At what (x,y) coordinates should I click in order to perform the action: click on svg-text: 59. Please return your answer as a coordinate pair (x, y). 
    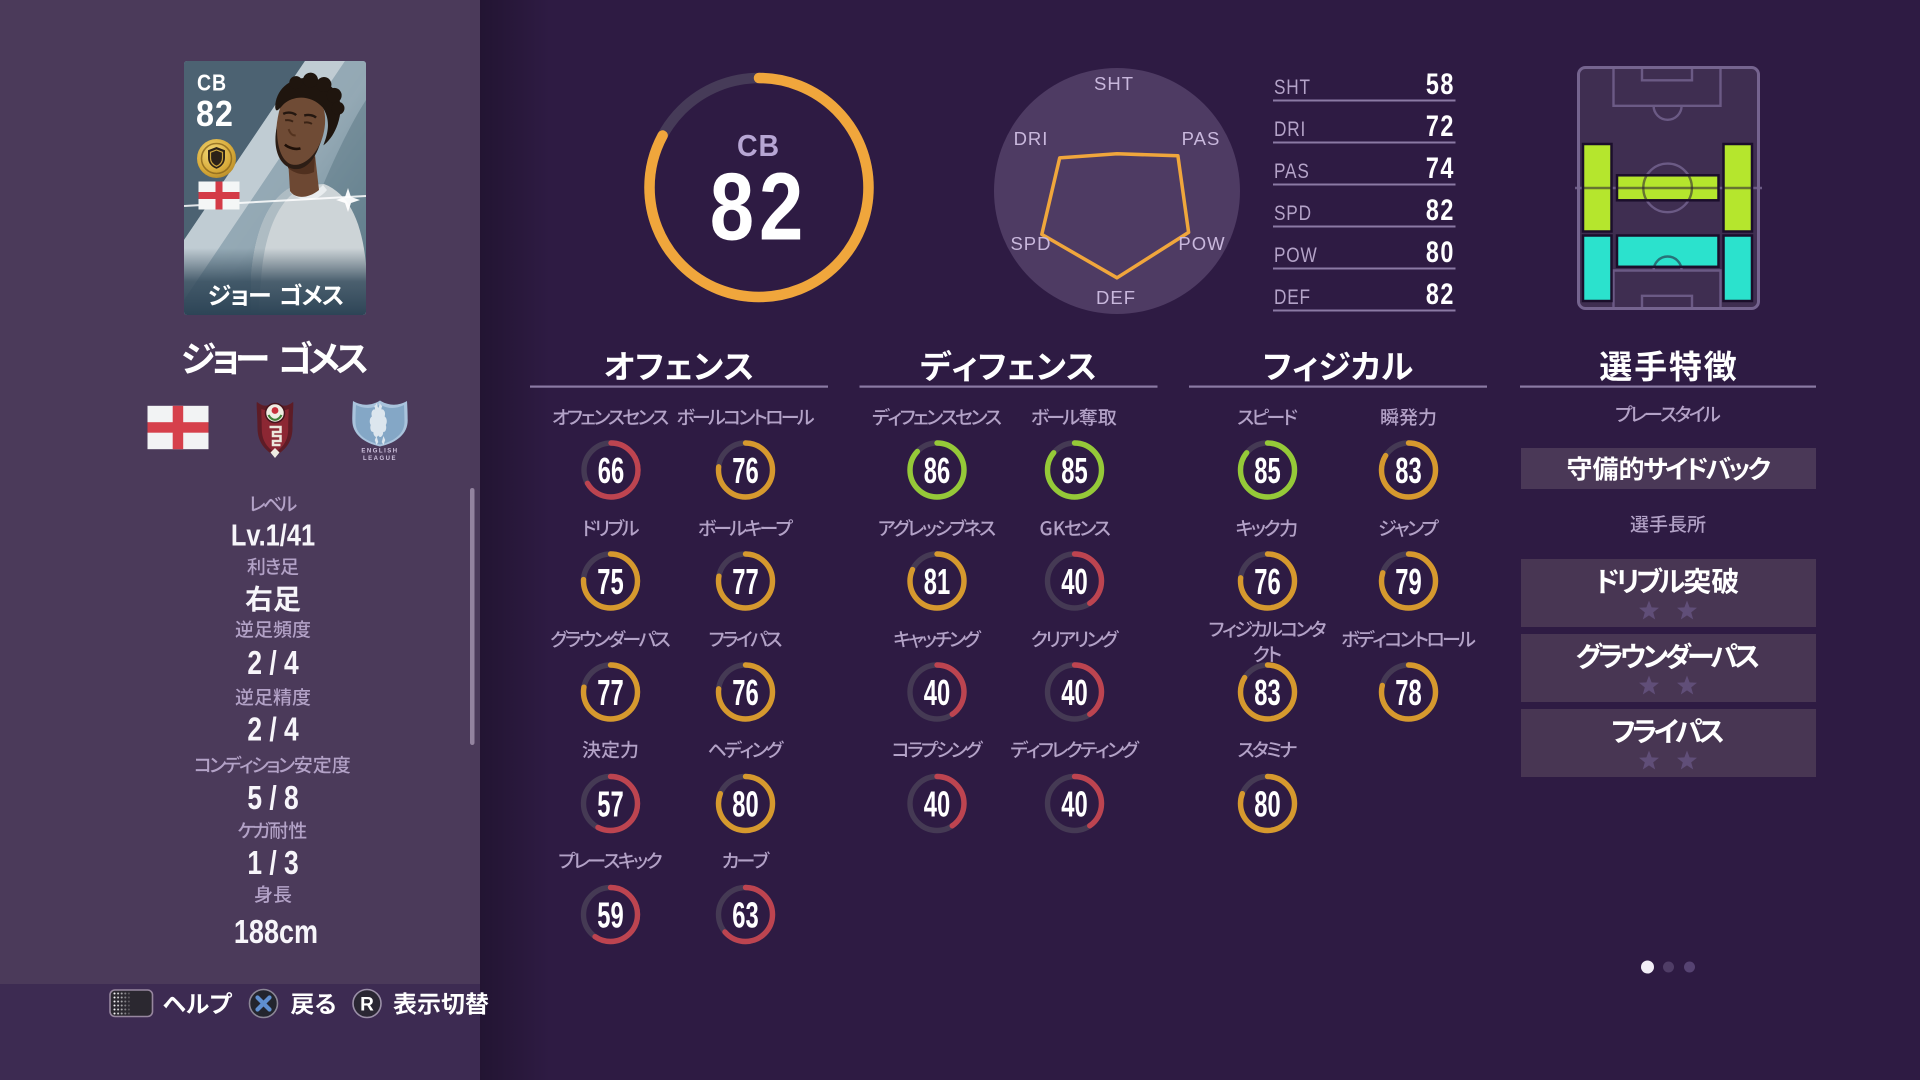
    Looking at the image, I should click on (610, 916).